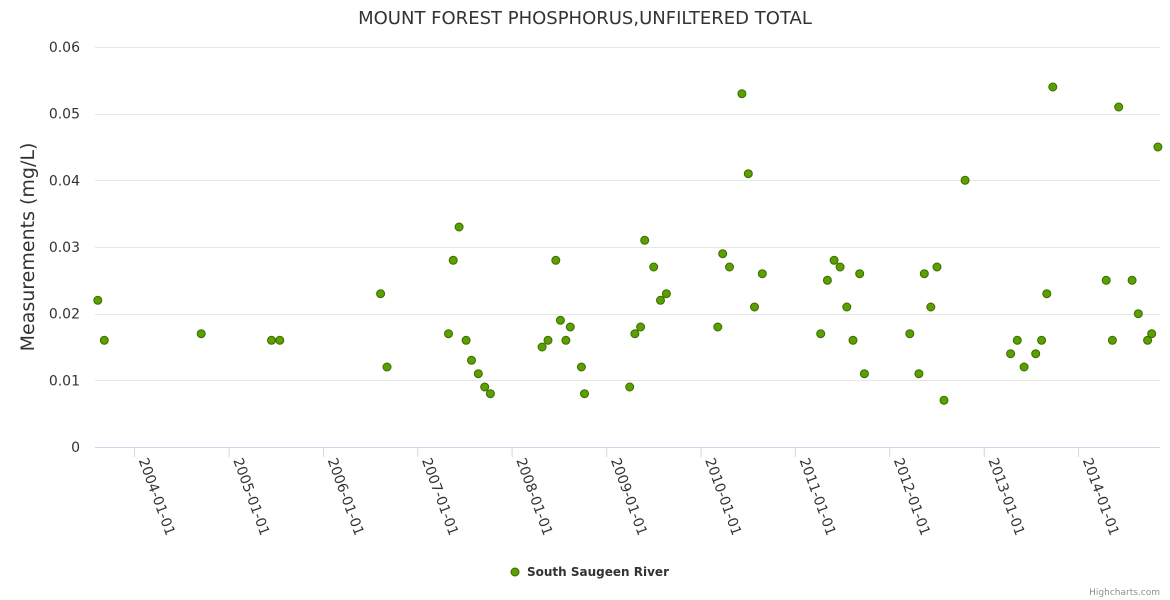  I want to click on y-tick-label: 0, so click(75, 448).